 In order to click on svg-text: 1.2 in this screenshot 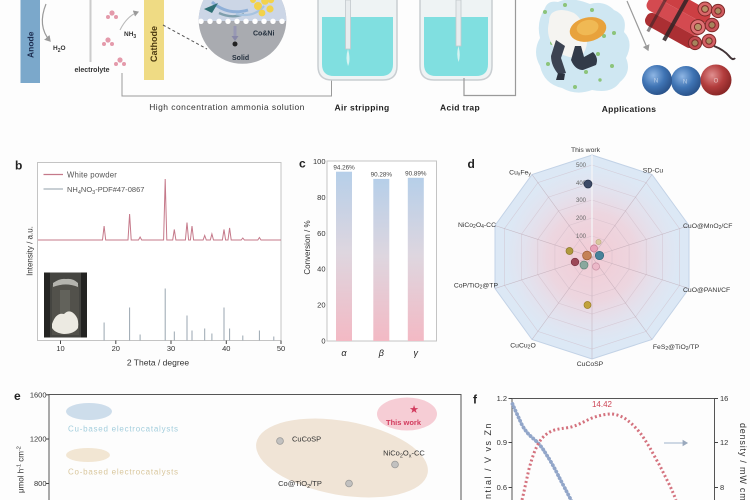, I will do `click(502, 398)`.